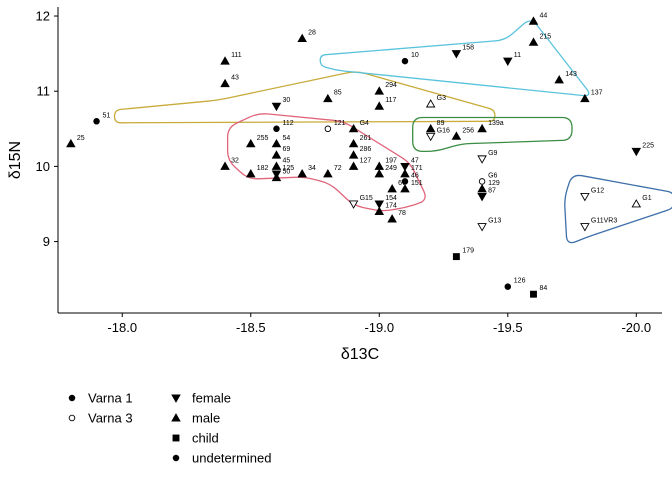  Describe the element at coordinates (236, 55) in the screenshot. I see `point-label: 111` at that location.